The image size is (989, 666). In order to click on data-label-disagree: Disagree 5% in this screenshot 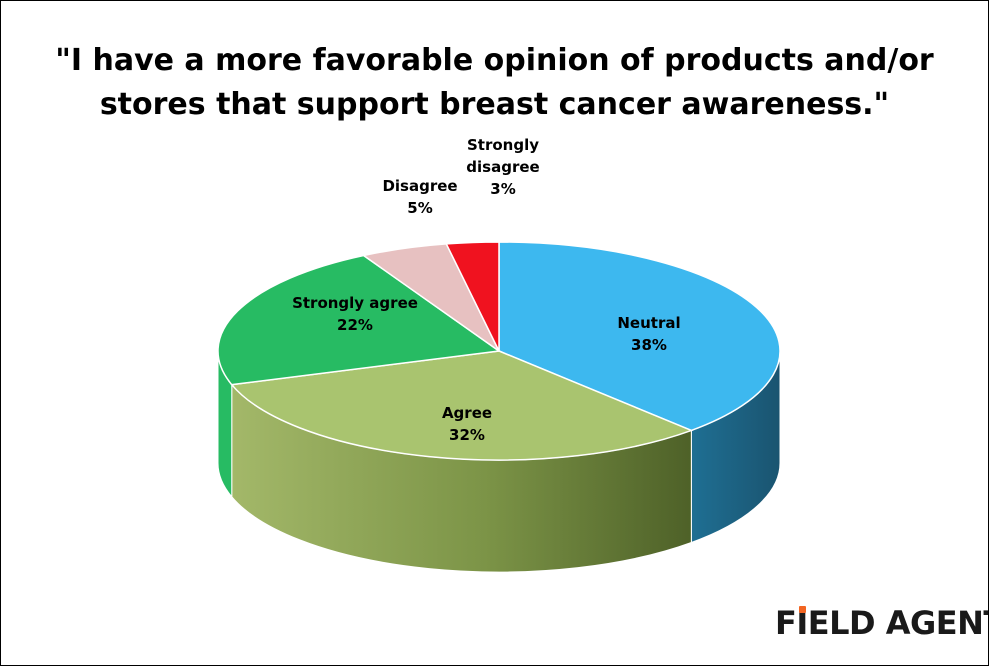, I will do `click(419, 197)`.